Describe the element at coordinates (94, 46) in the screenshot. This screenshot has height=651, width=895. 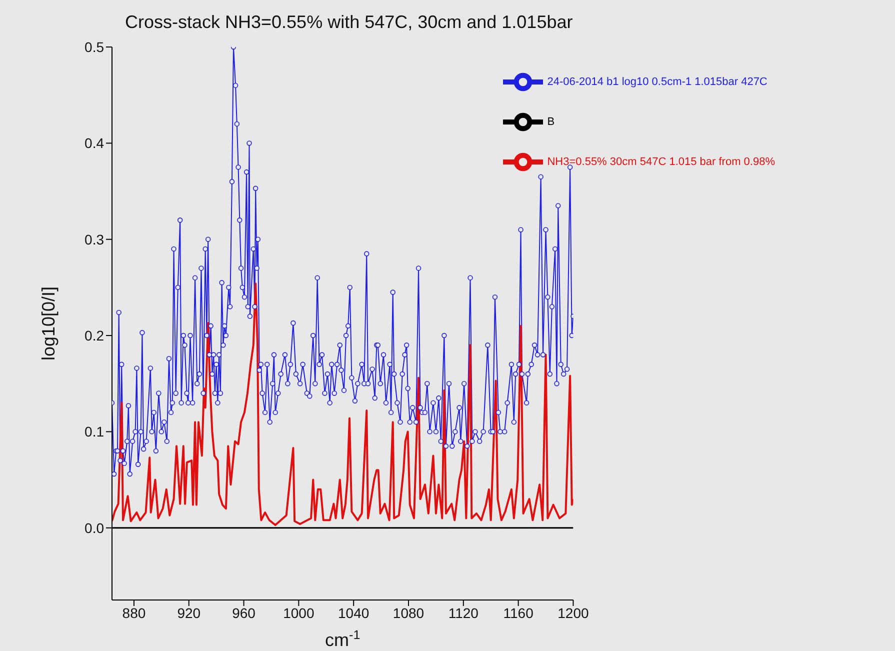
I see `y-tick-label: 0.5` at that location.